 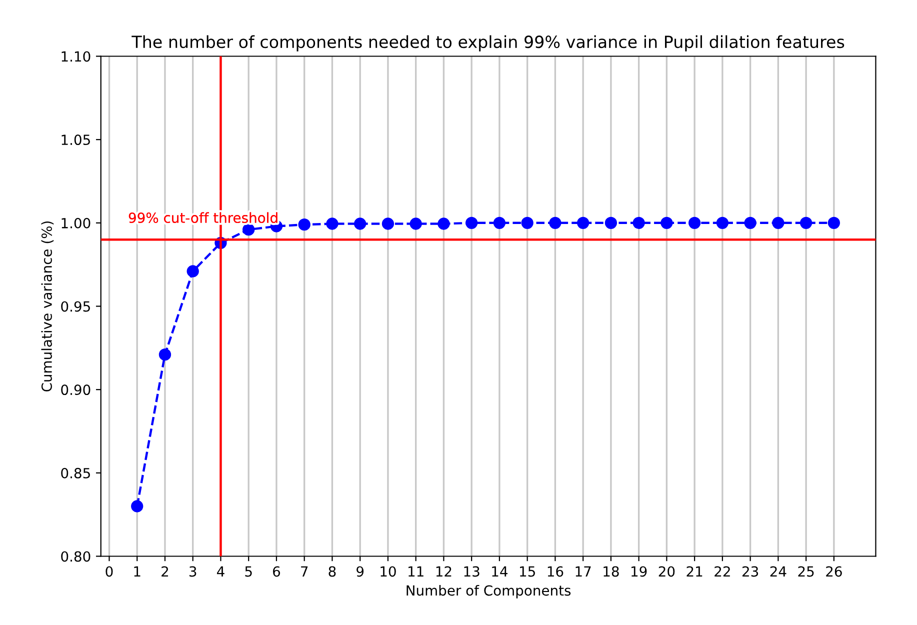 I want to click on y-axis-title: Cumulative variance (%), so click(x=47, y=306).